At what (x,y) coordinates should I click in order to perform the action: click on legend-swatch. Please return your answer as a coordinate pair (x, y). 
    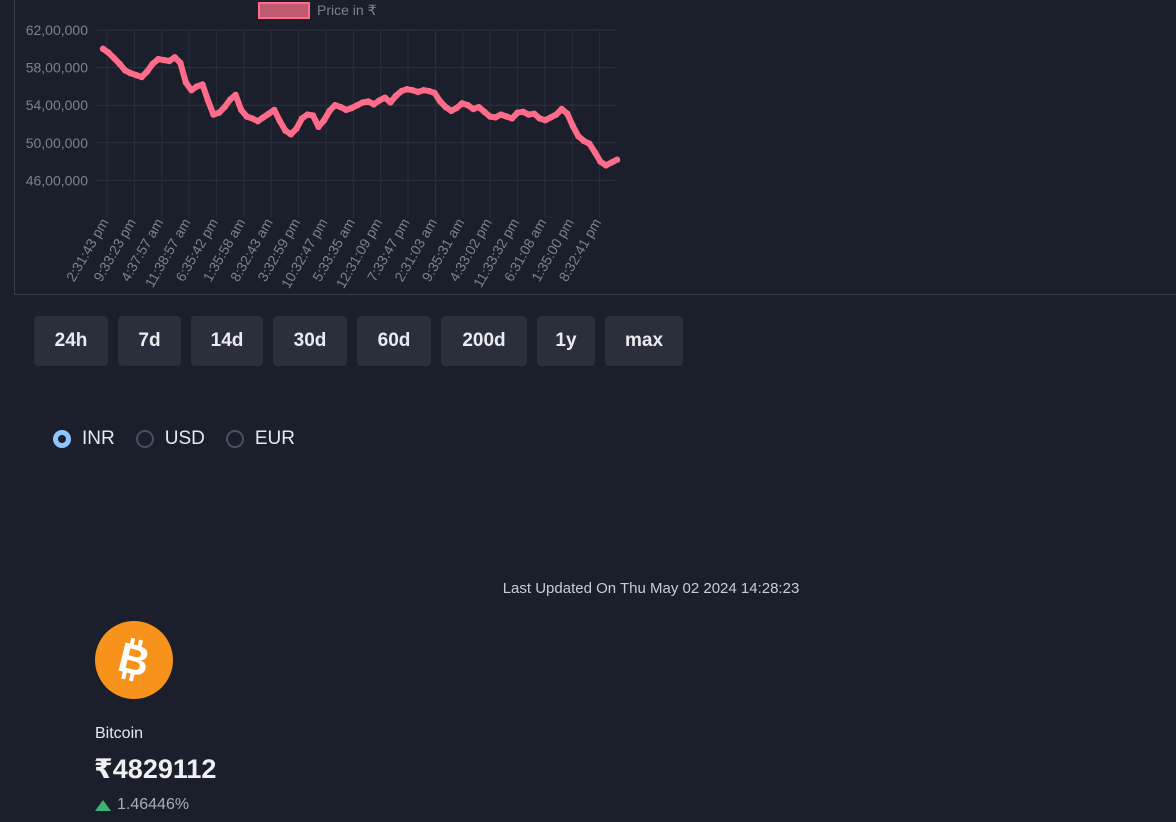
    Looking at the image, I should click on (284, 10).